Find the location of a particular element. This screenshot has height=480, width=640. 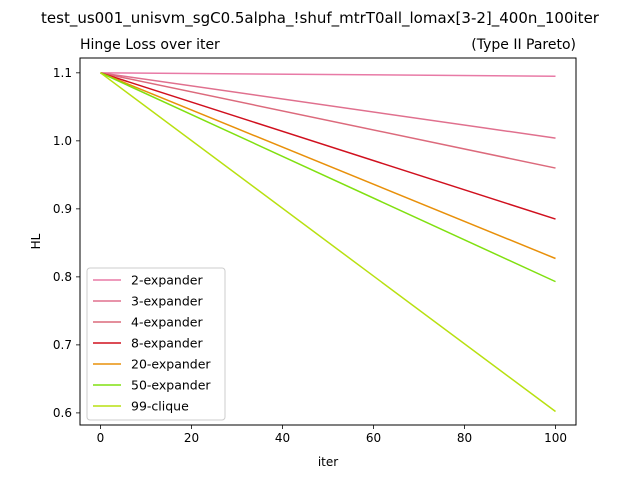

legend-label: 2-expander is located at coordinates (167, 280).